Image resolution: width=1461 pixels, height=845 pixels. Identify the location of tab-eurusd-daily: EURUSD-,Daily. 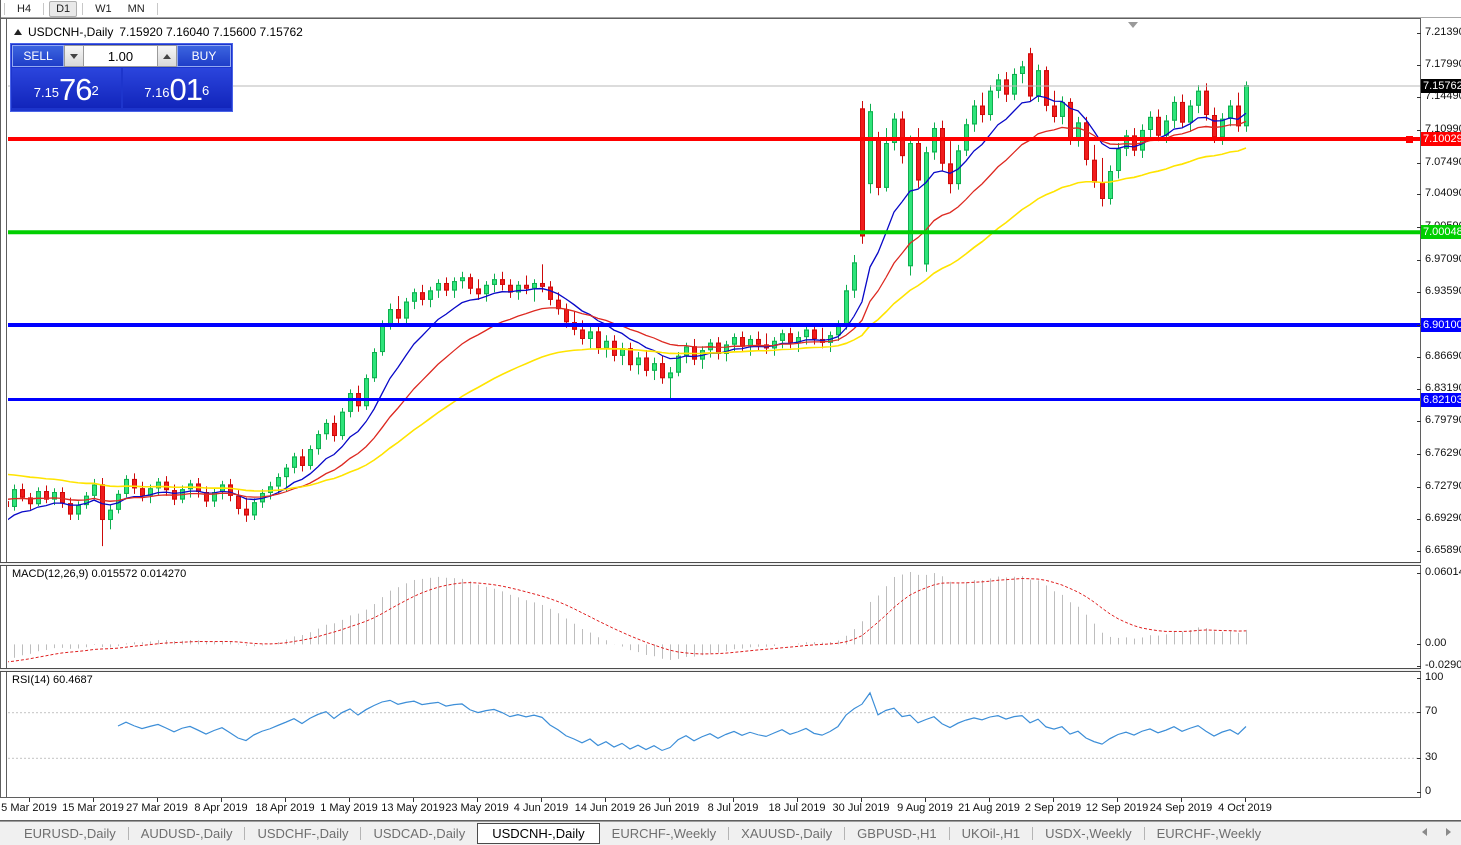
(70, 833).